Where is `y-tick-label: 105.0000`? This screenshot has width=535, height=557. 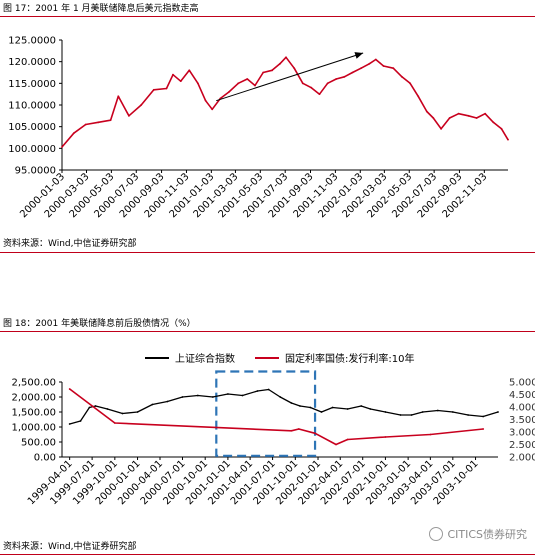 y-tick-label: 105.0000 is located at coordinates (32, 127).